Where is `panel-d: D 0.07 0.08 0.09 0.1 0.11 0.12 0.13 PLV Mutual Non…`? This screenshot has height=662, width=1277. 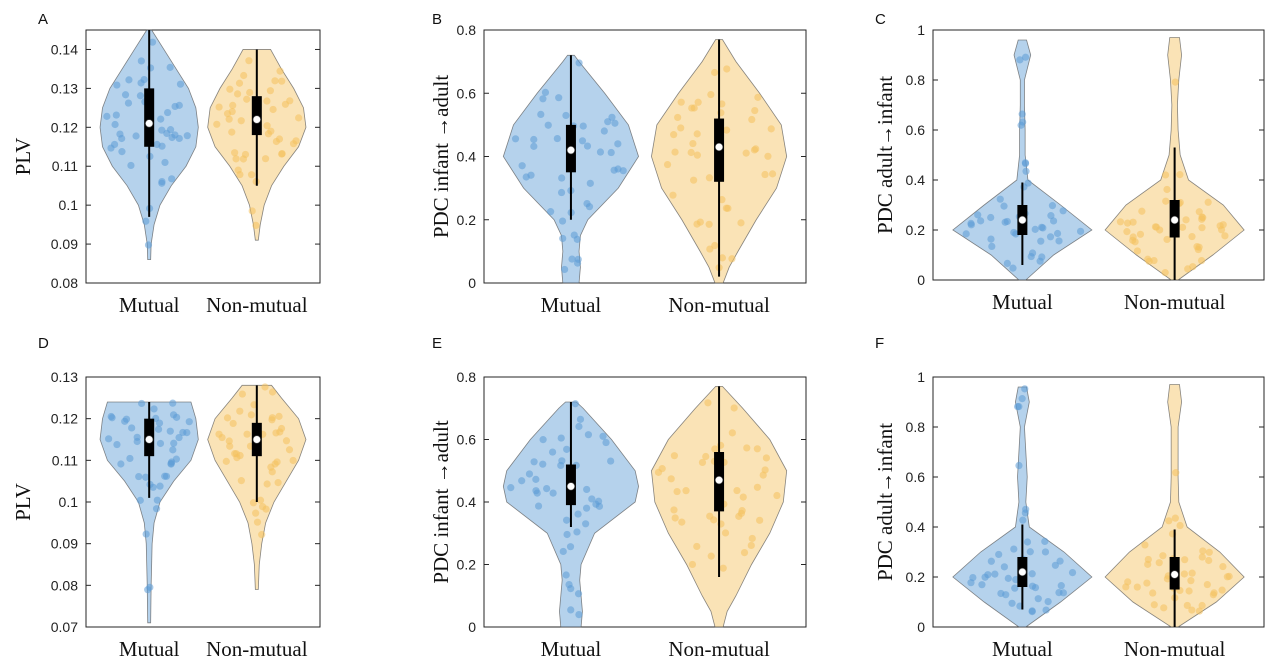 panel-d: D 0.07 0.08 0.09 0.1 0.11 0.12 0.13 PLV Mutual Non… is located at coordinates (166, 498).